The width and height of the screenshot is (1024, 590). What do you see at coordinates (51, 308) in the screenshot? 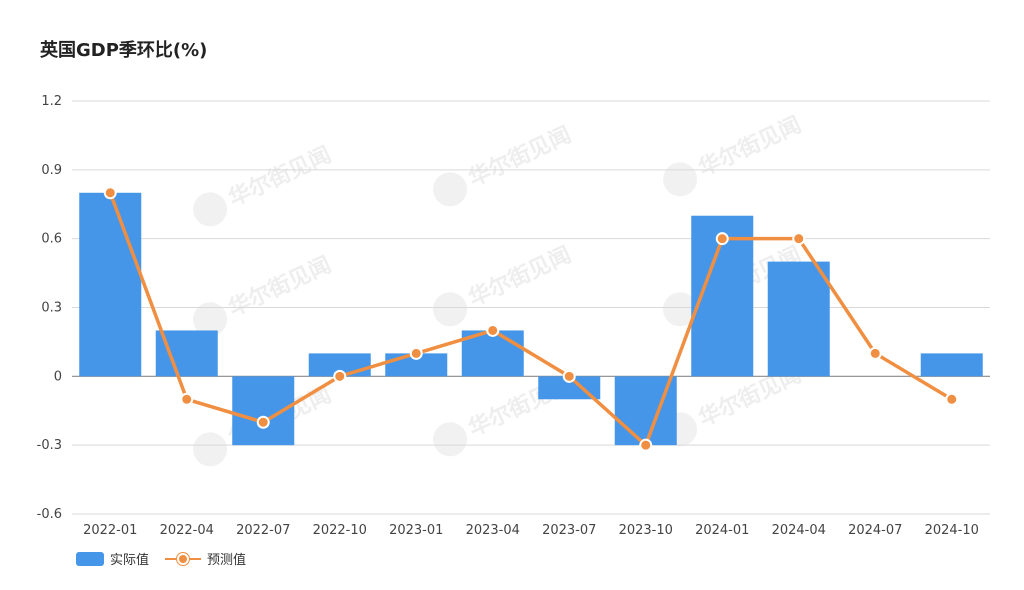
I see `y-tick-label: 0.3` at bounding box center [51, 308].